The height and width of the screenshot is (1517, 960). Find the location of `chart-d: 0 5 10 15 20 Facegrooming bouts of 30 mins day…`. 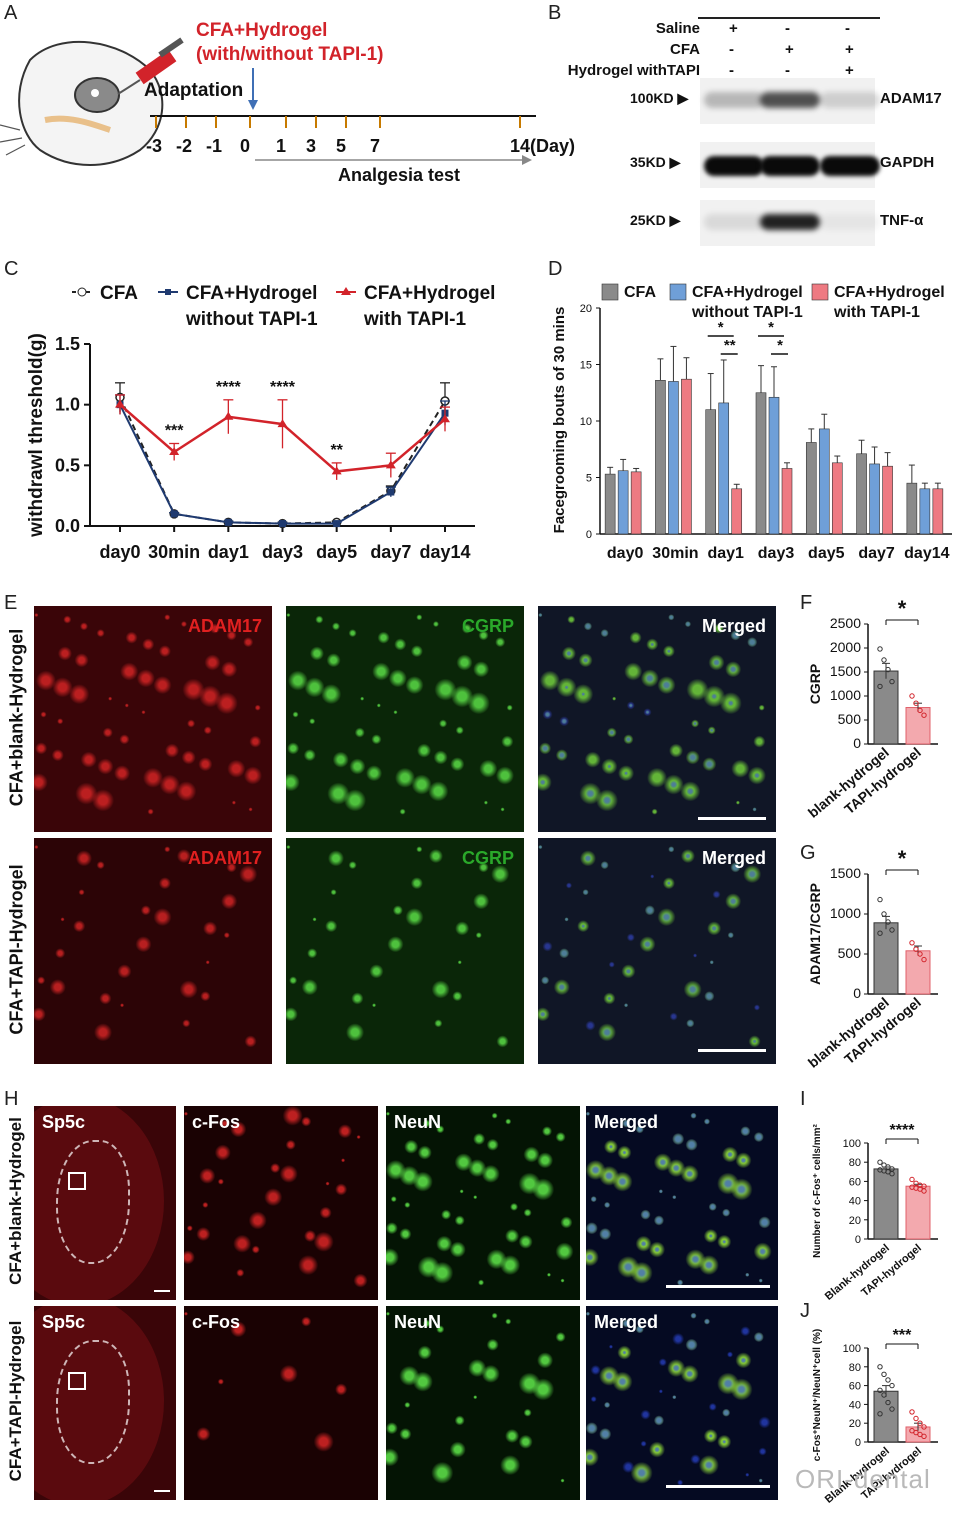

chart-d: 0 5 10 15 20 Facegrooming bouts of 30 mins day… is located at coordinates (751, 422).